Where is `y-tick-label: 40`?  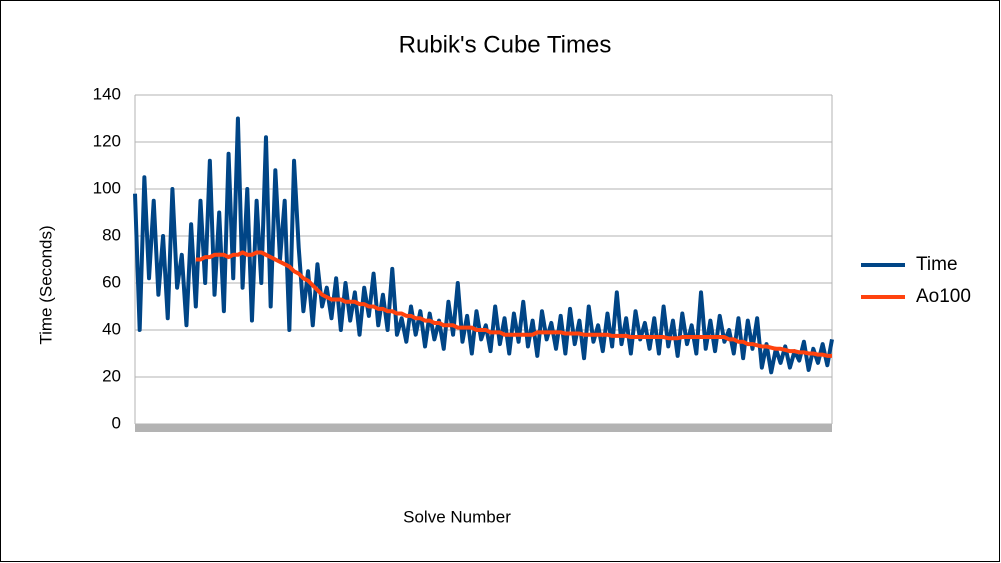 y-tick-label: 40 is located at coordinates (111, 328).